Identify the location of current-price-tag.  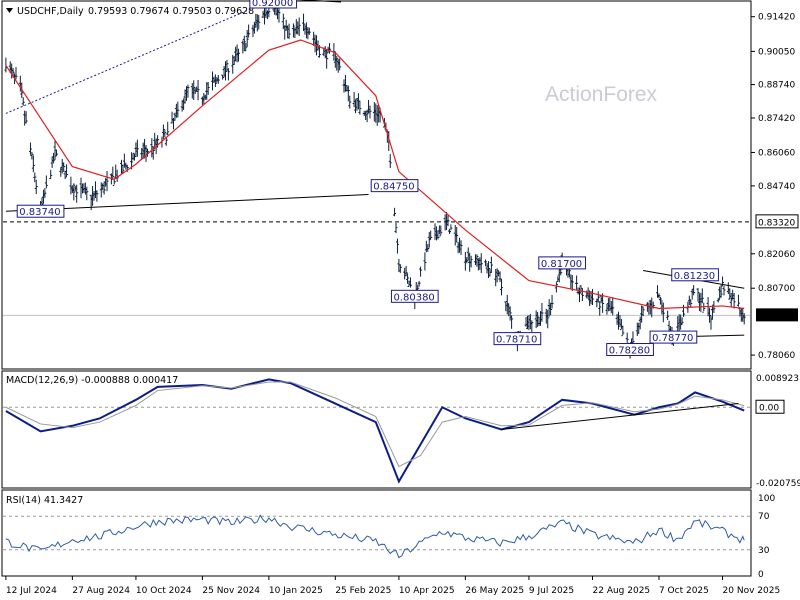
(777, 315).